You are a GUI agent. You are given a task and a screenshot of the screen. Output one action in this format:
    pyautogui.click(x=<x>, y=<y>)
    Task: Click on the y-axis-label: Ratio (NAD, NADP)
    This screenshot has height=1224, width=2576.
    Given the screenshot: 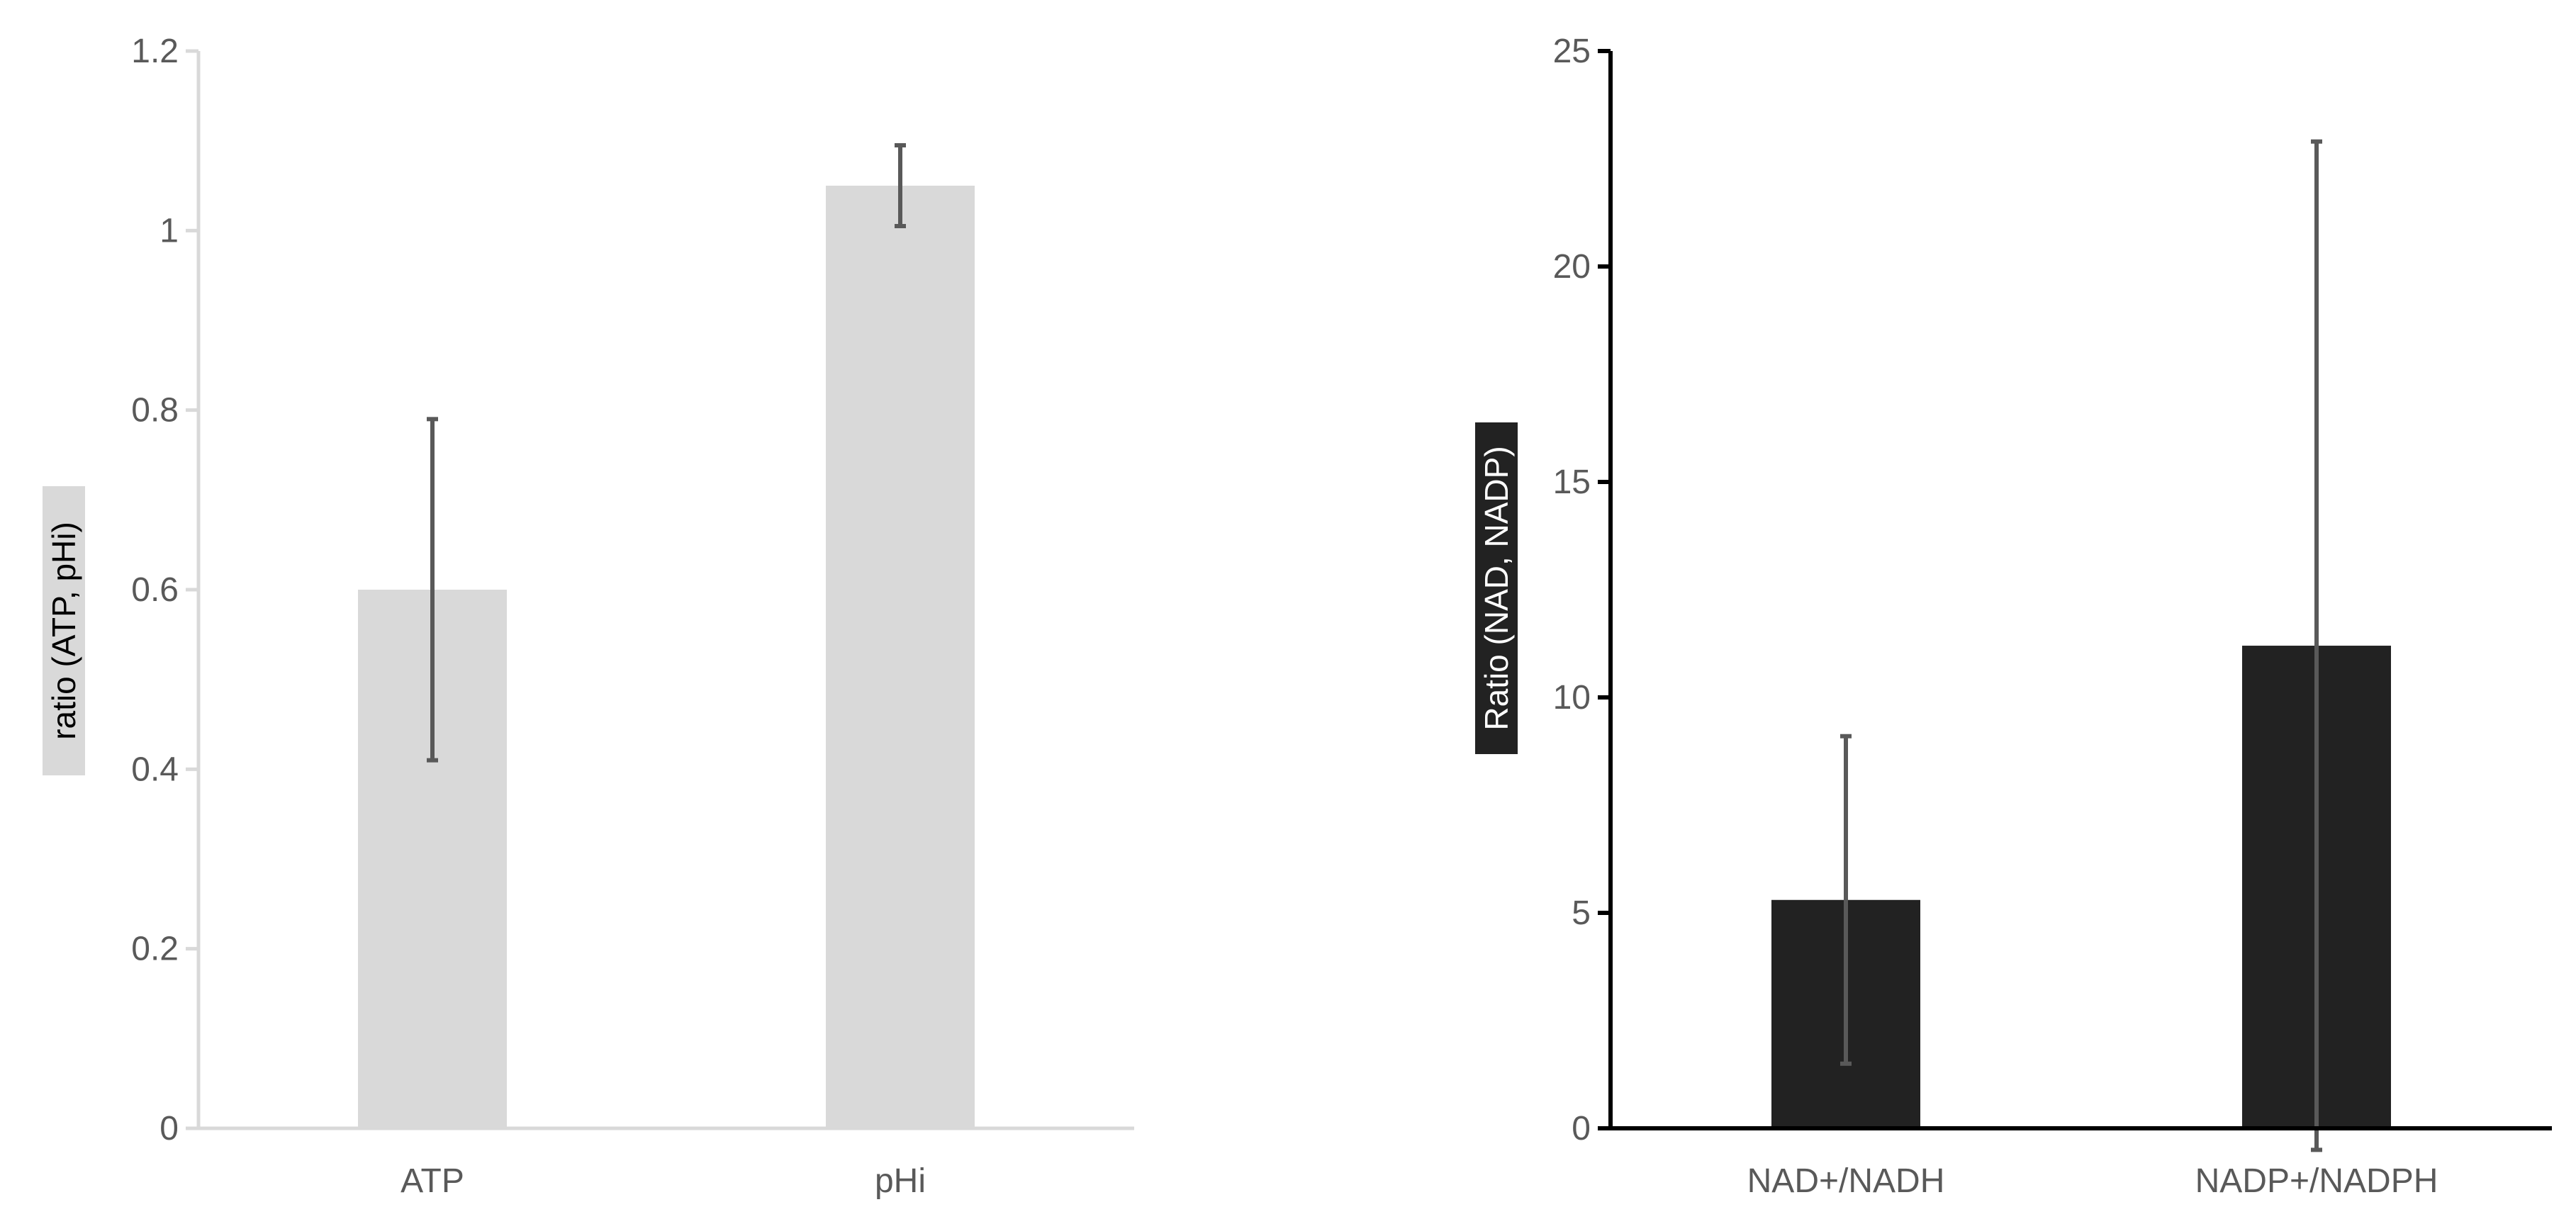 What is the action you would take?
    pyautogui.click(x=1497, y=588)
    